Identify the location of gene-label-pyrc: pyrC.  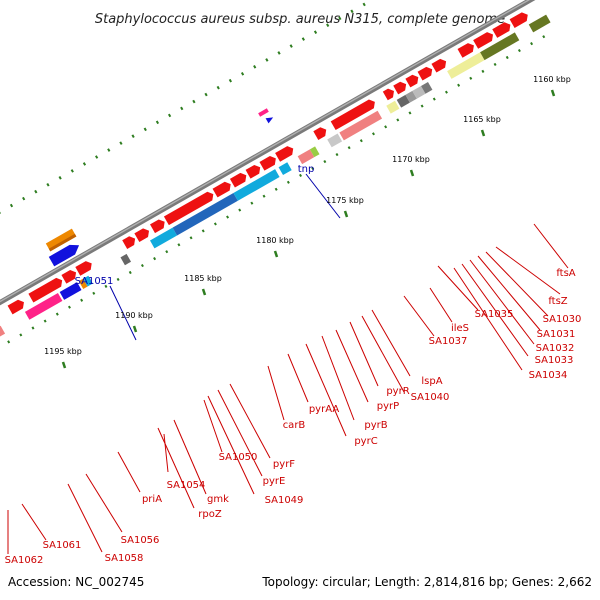
(365, 441).